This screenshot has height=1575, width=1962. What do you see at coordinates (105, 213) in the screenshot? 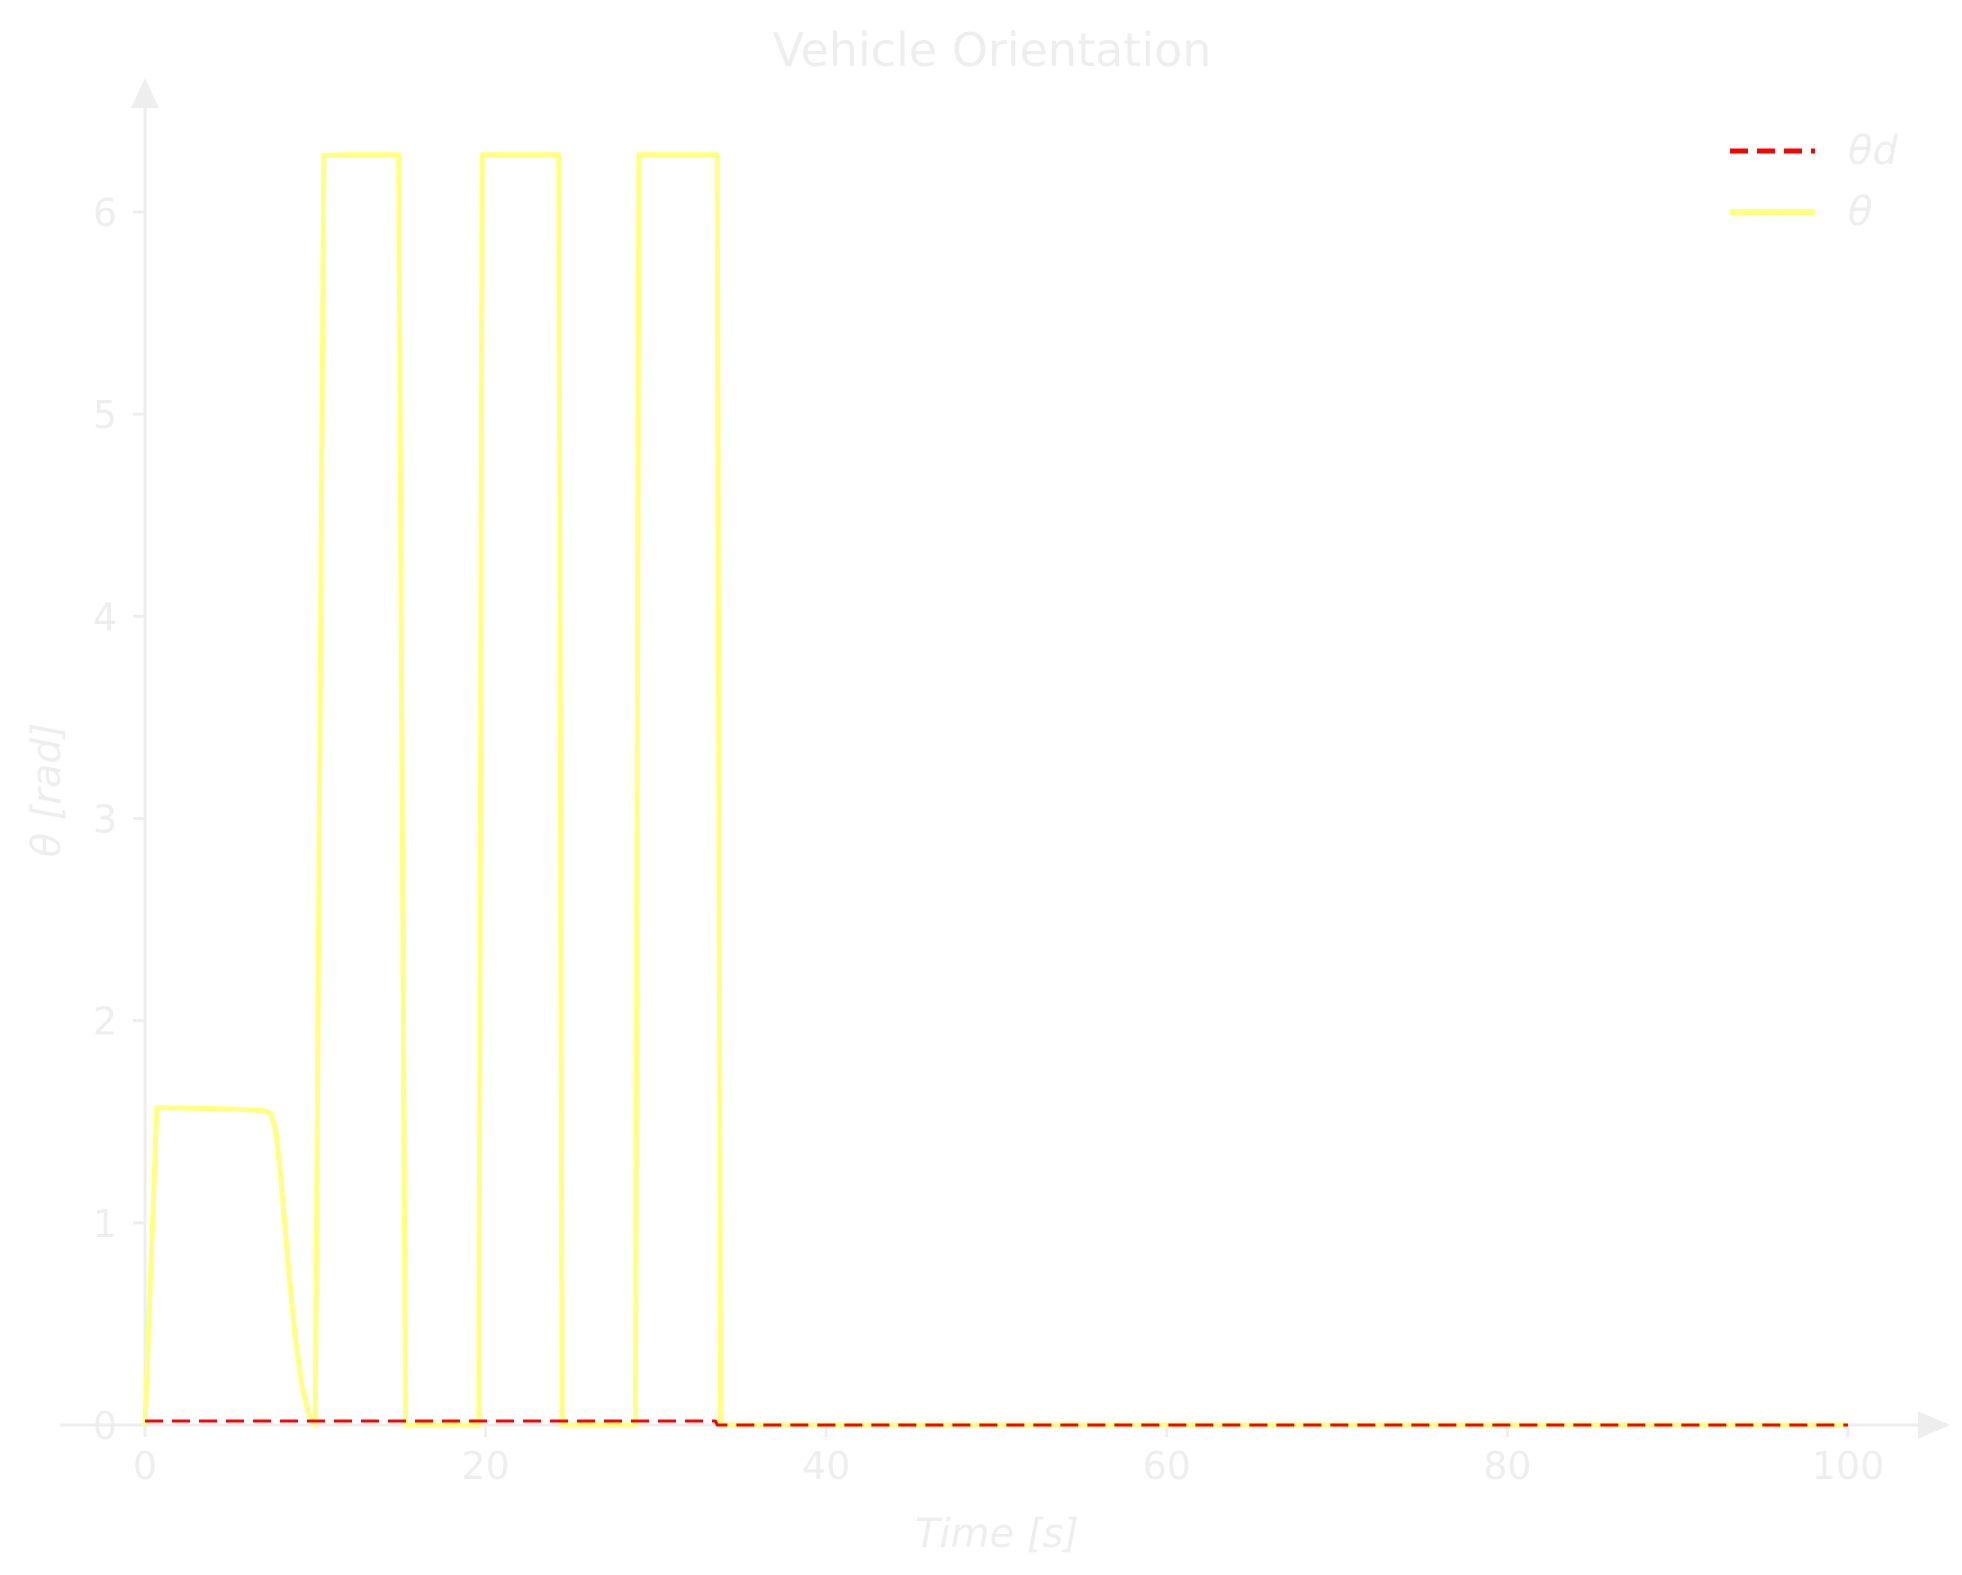
I see `y-tick-label: 6` at bounding box center [105, 213].